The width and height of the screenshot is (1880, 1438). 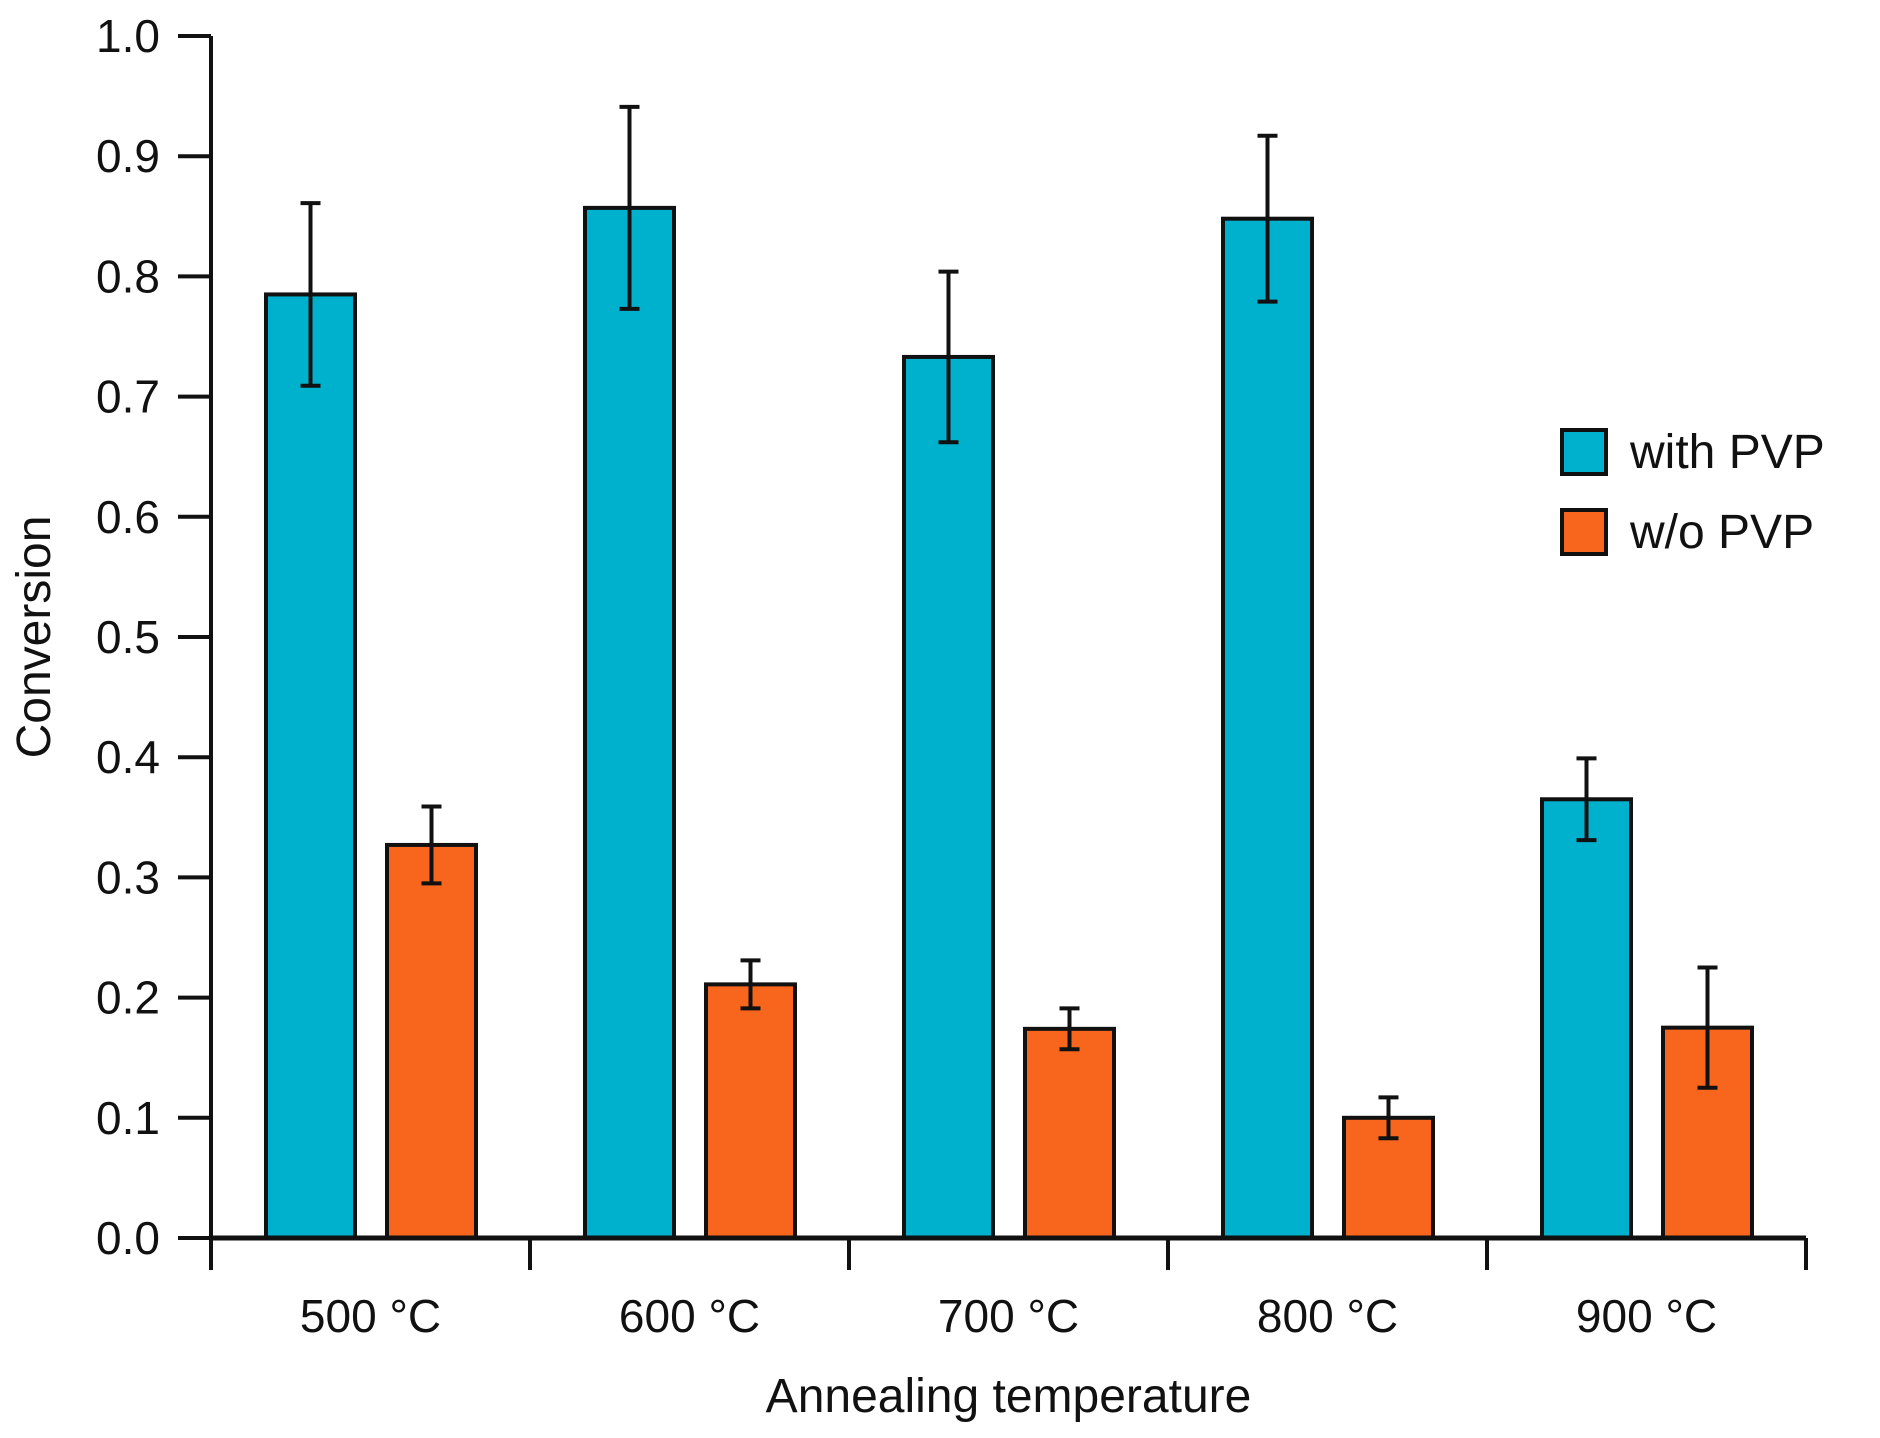 I want to click on y-tick-label: 0.4, so click(x=128, y=757).